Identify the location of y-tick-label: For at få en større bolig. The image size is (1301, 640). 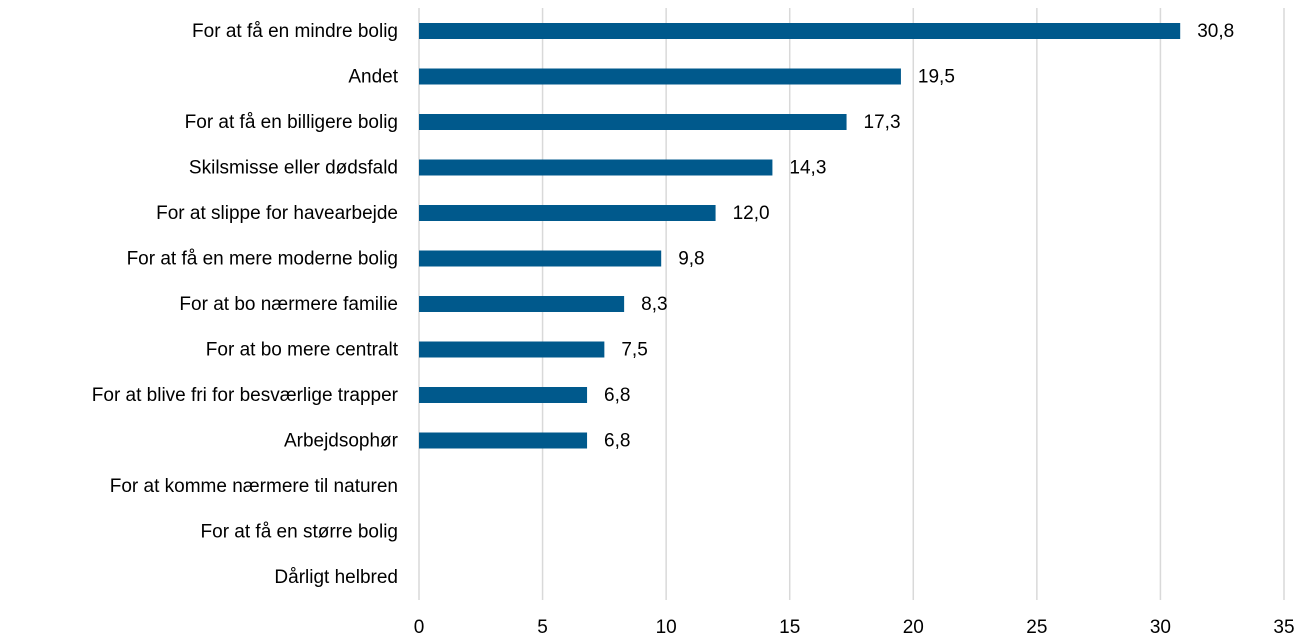
(299, 532).